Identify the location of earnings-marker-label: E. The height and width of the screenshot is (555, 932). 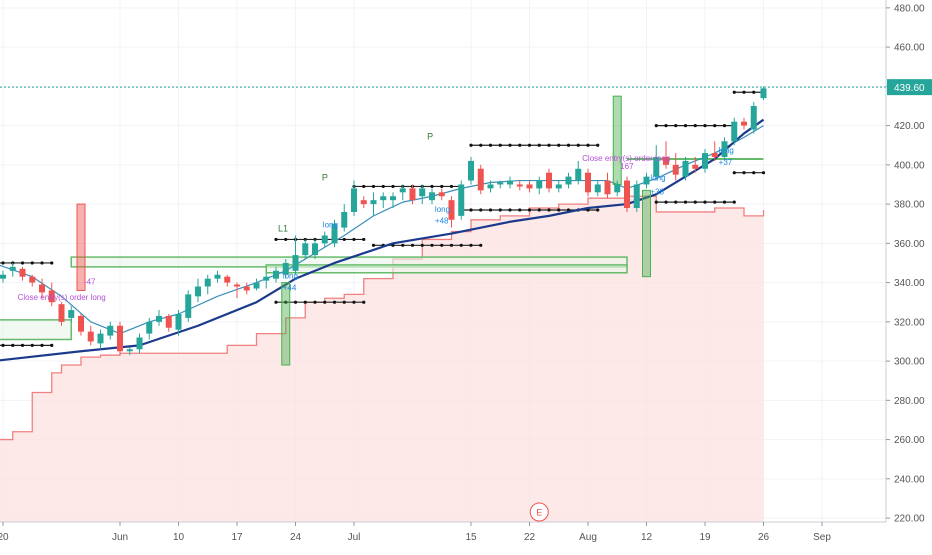
(539, 513).